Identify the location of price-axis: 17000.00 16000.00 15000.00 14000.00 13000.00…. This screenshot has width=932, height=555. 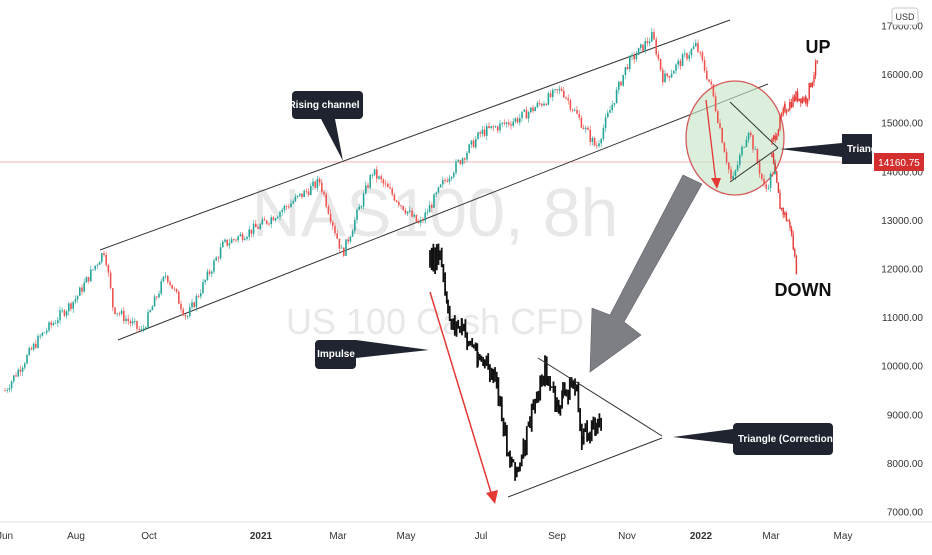
(902, 270).